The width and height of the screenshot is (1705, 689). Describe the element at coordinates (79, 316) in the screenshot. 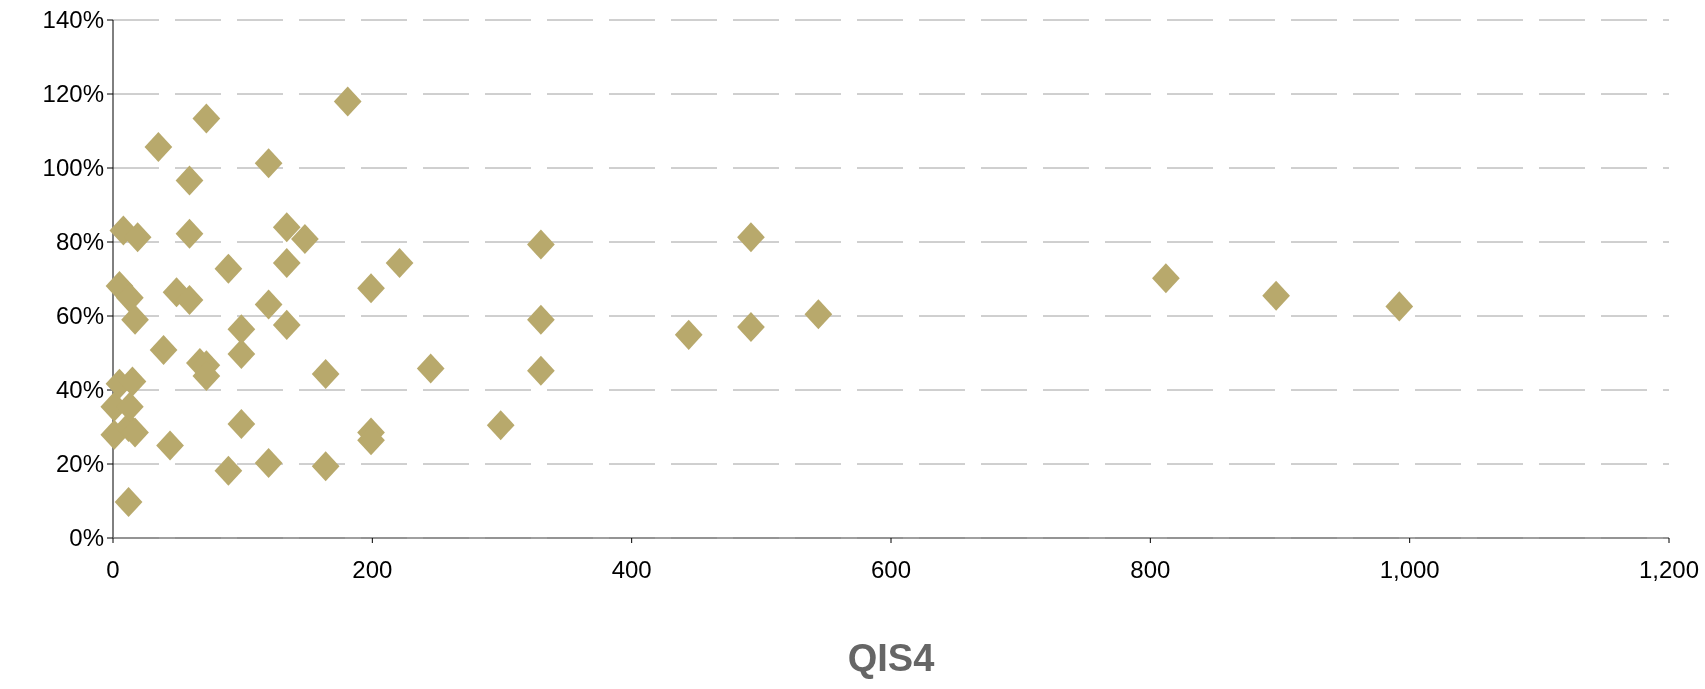

I see `y-tick-label: 60%` at that location.